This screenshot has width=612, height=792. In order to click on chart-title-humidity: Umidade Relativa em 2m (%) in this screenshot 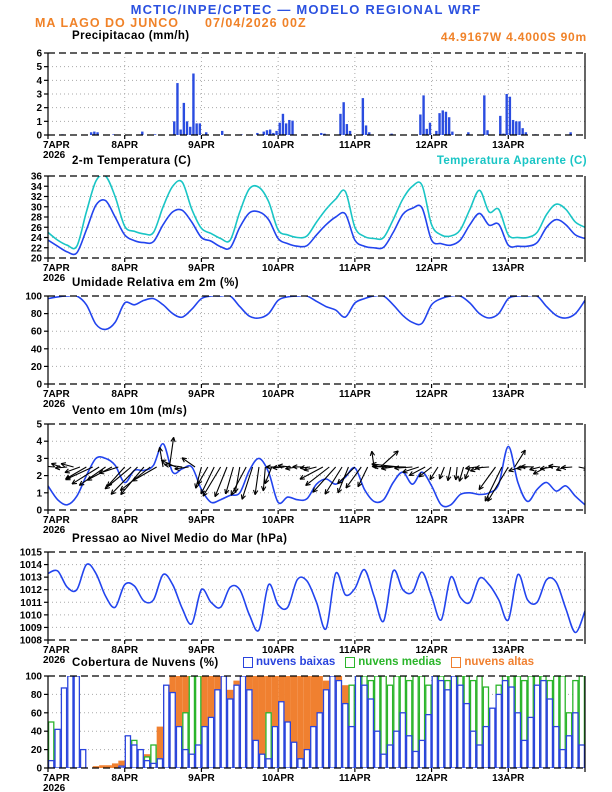, I will do `click(155, 283)`.